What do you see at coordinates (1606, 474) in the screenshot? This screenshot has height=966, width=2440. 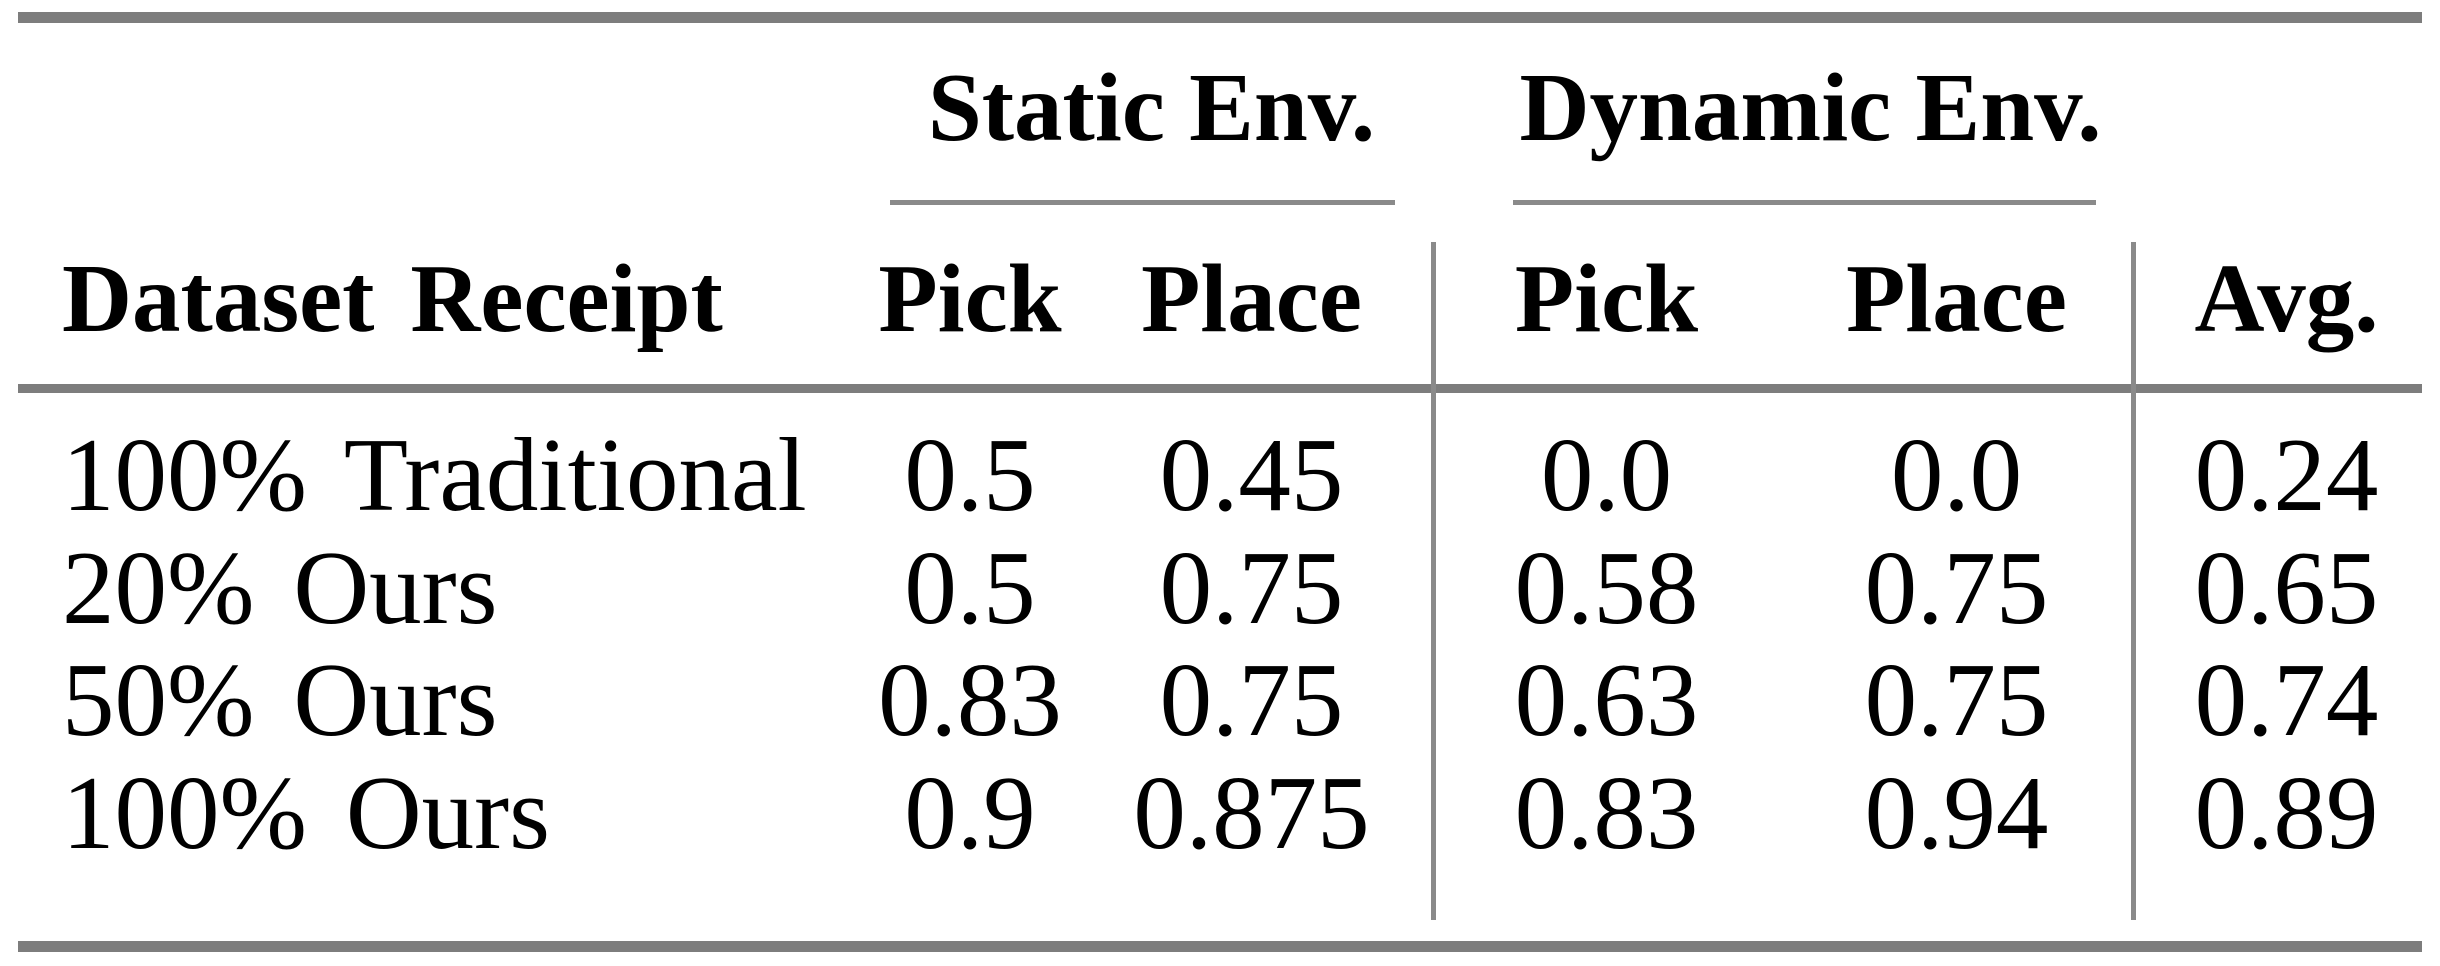 I see `cell-dynamic-pick: 0.0` at bounding box center [1606, 474].